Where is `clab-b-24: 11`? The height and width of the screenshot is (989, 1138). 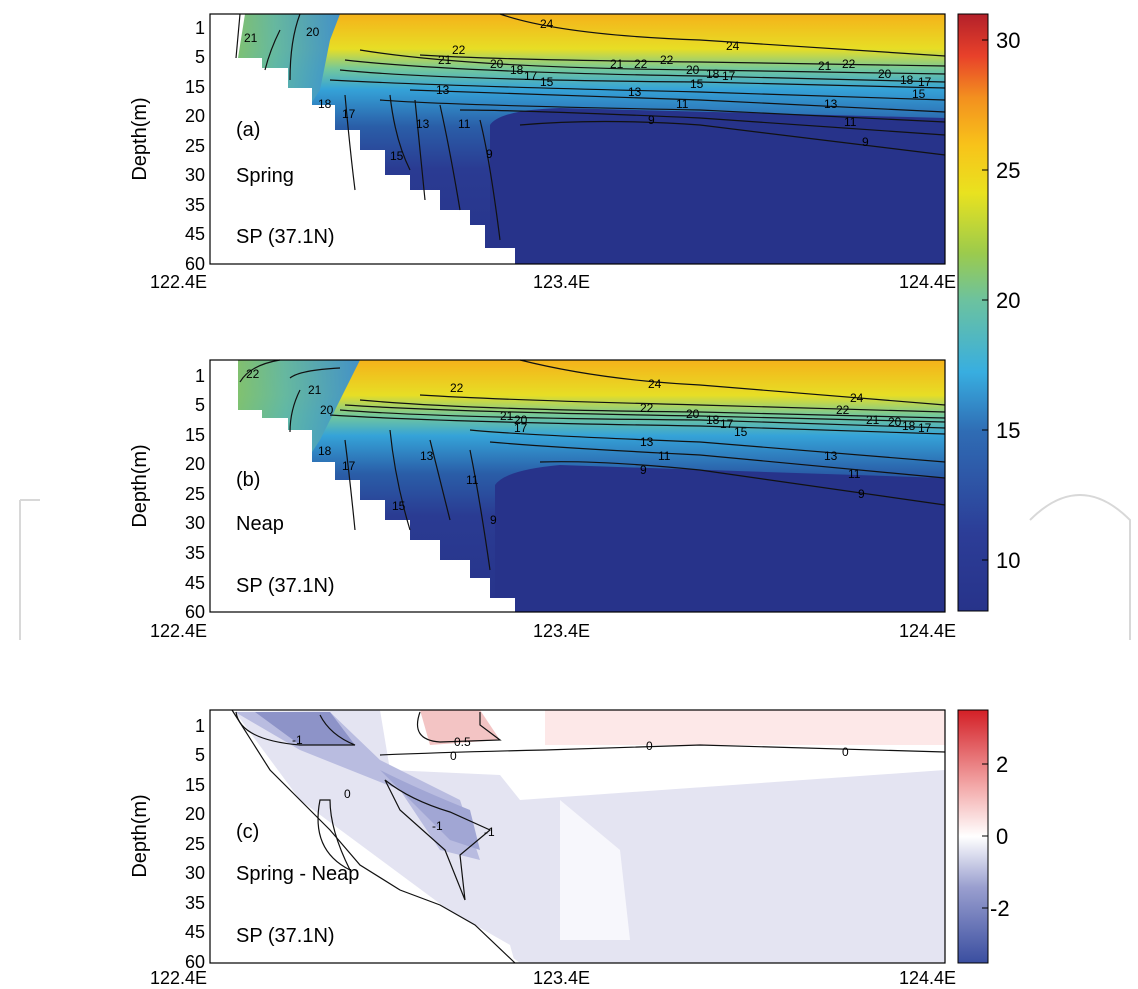
clab-b-24: 11 is located at coordinates (664, 456).